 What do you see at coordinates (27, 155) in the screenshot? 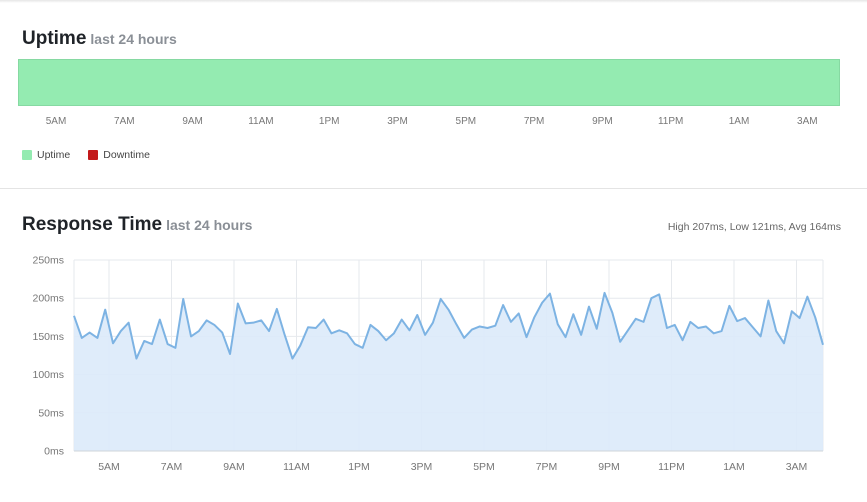
I see `legend-uptime-swatch` at bounding box center [27, 155].